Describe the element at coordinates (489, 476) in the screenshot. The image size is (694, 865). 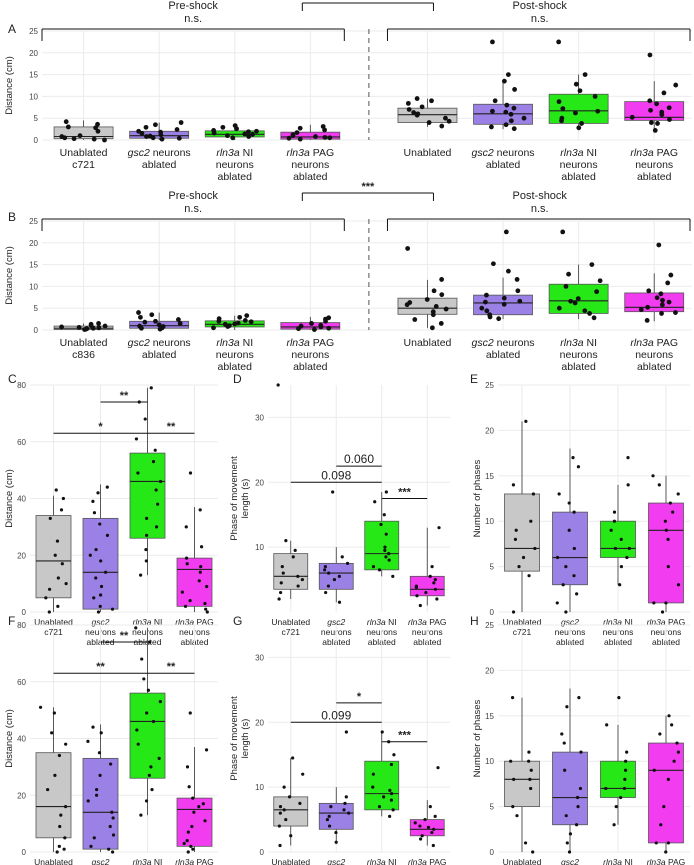
I see `ytick-label-E: 15` at that location.